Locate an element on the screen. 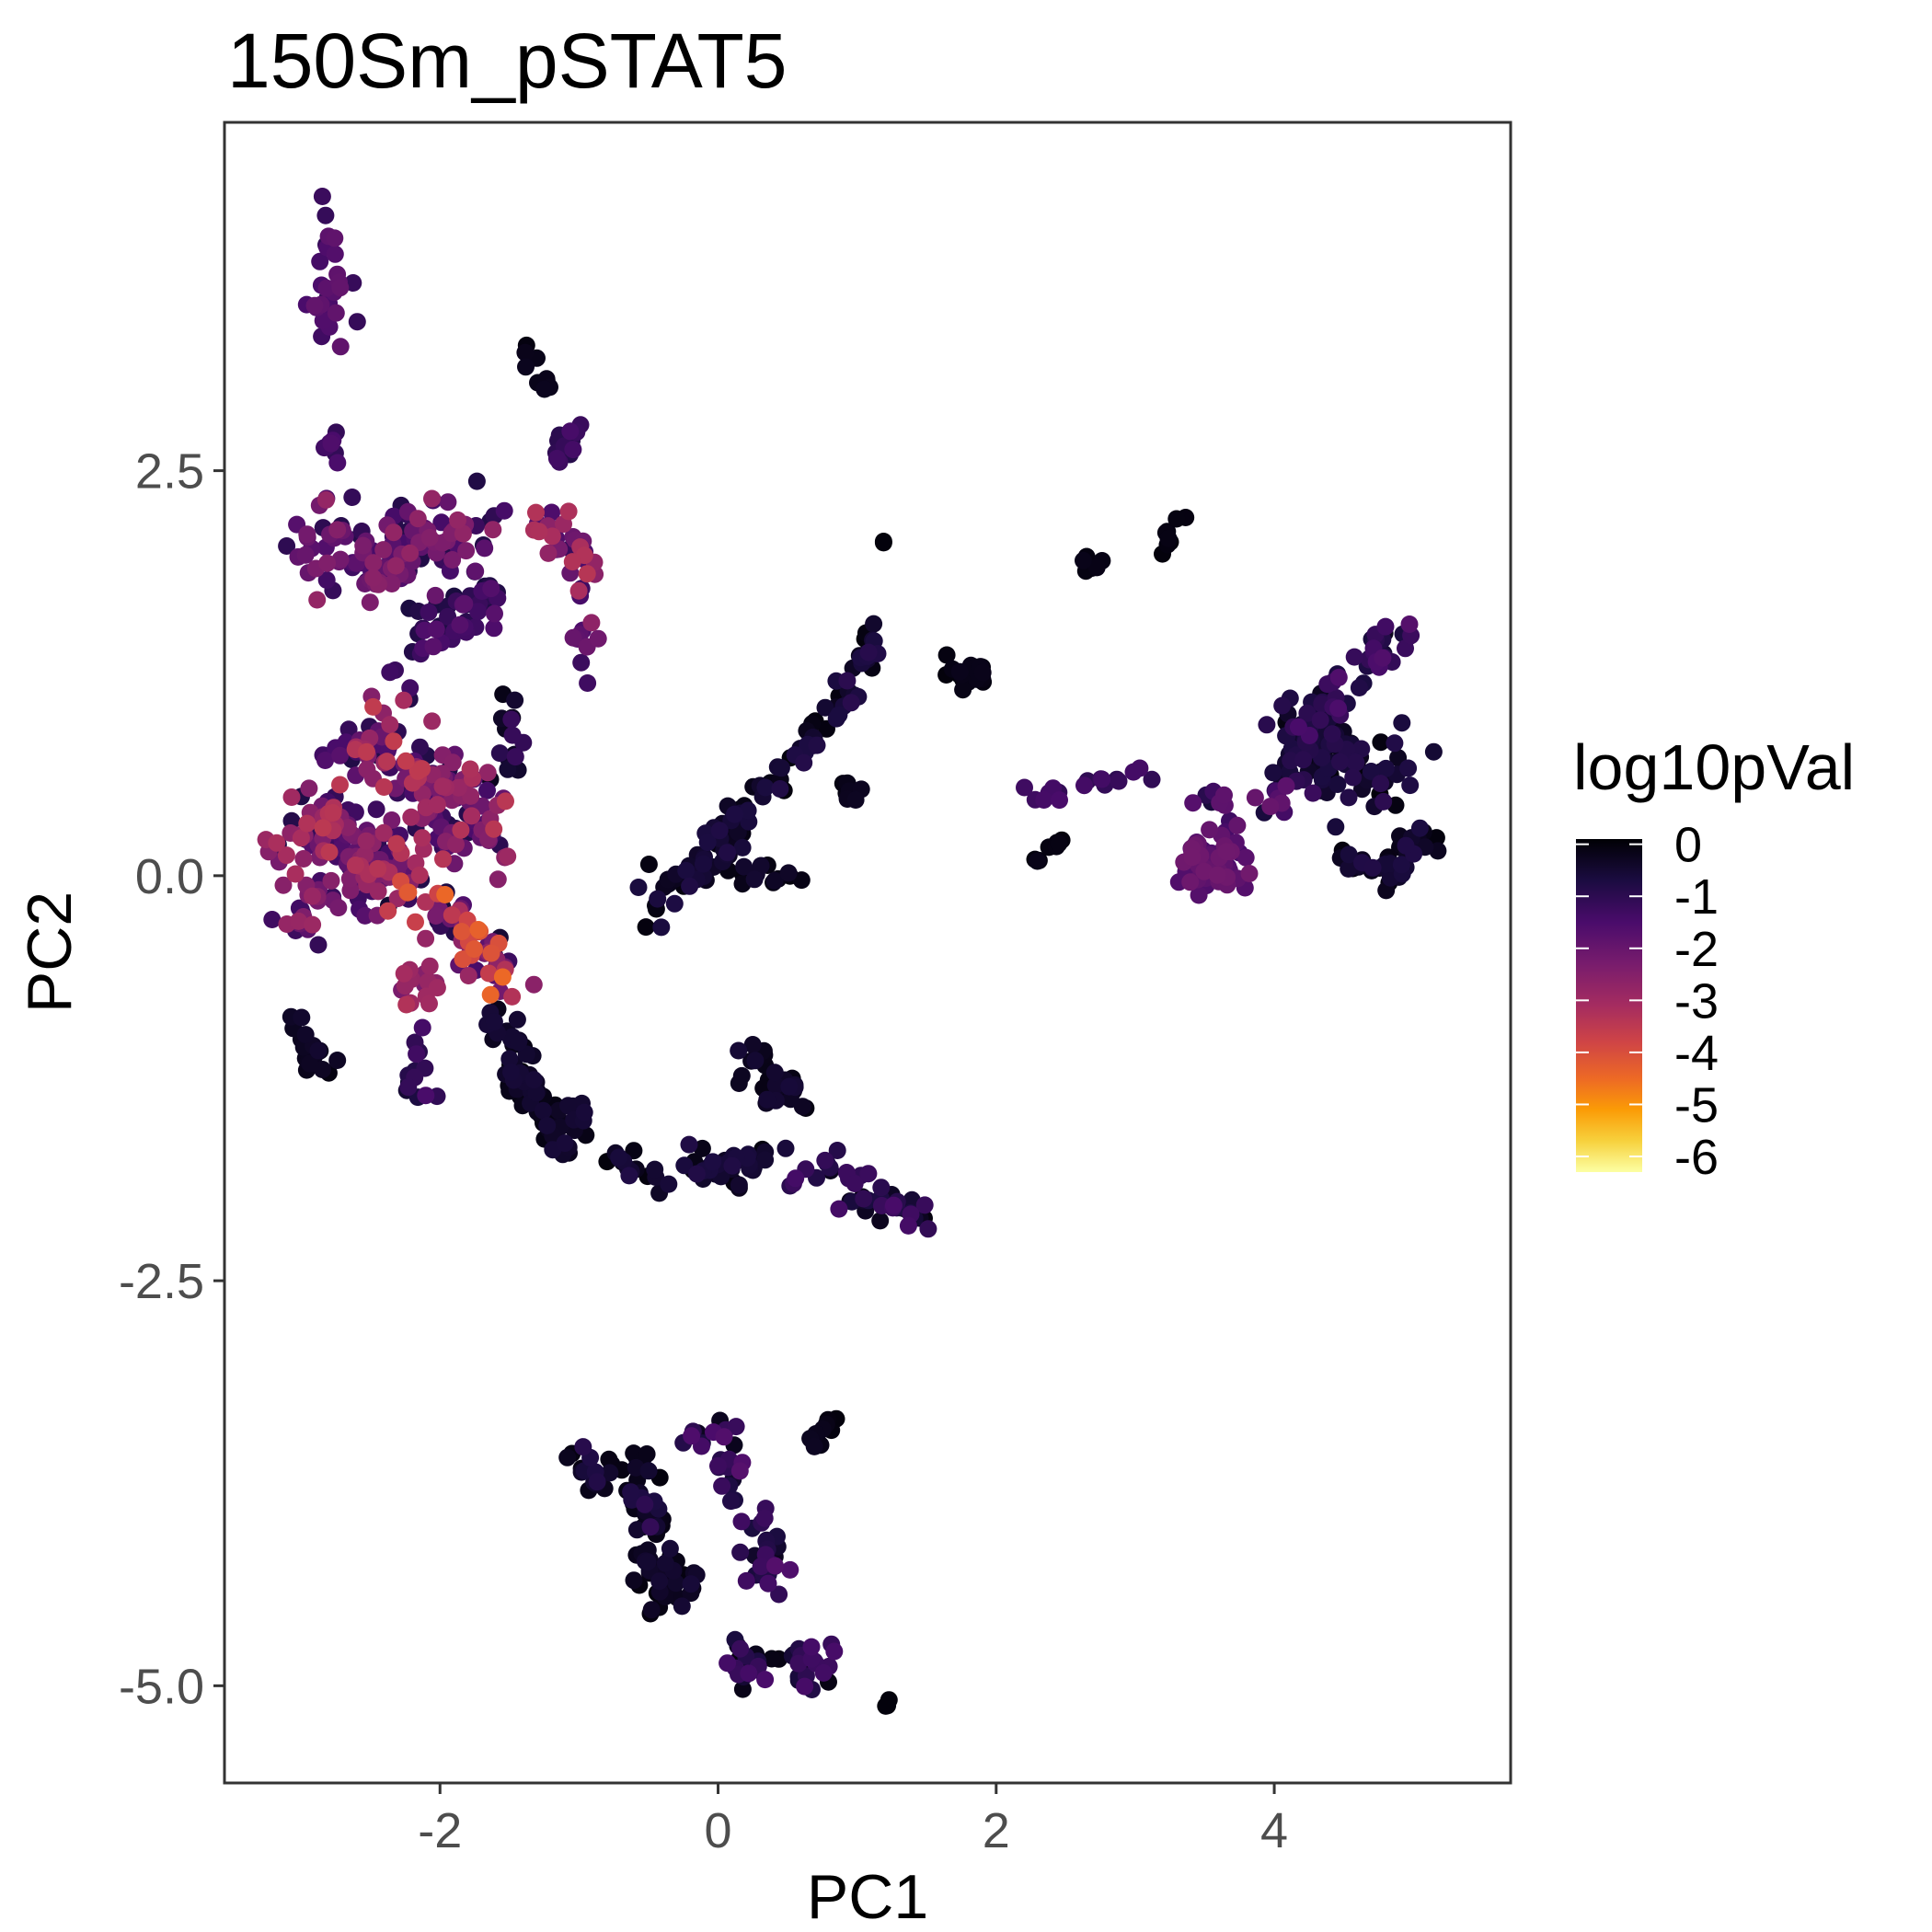 The width and height of the screenshot is (1932, 1932). chart-title: 150Sm_pSTAT5 is located at coordinates (507, 60).